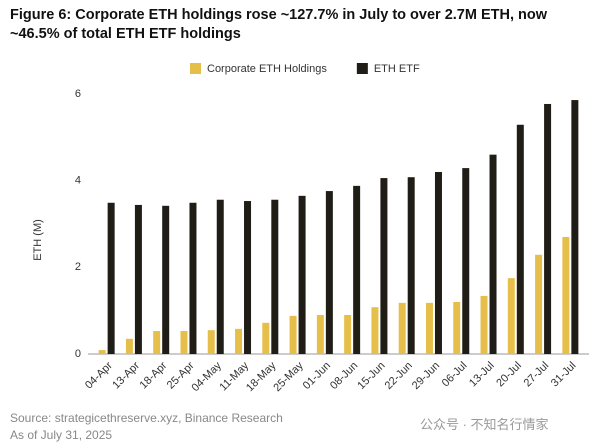  What do you see at coordinates (154, 375) in the screenshot?
I see `x-tick-label: 18-Apr` at bounding box center [154, 375].